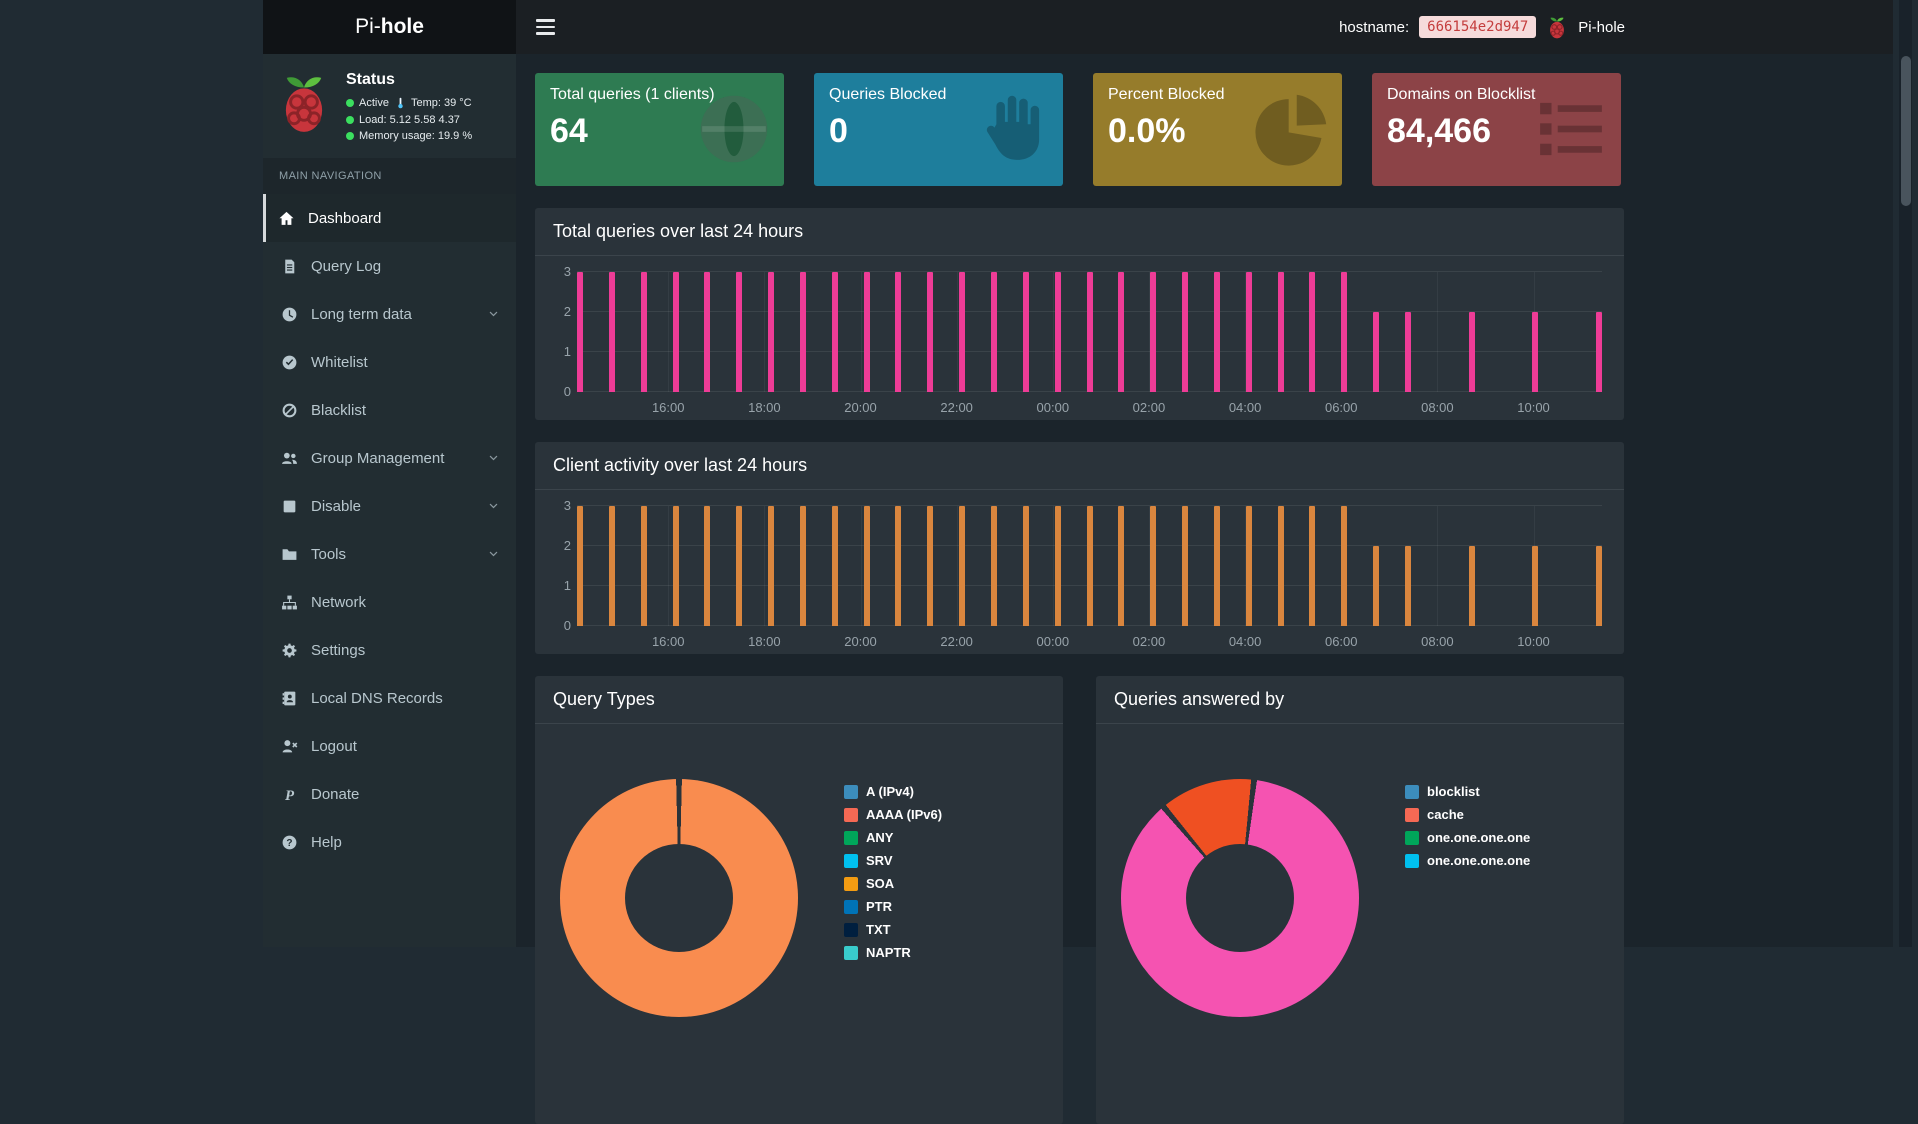 The width and height of the screenshot is (1918, 1124). I want to click on legend-label: AAAA (IPv6), so click(904, 814).